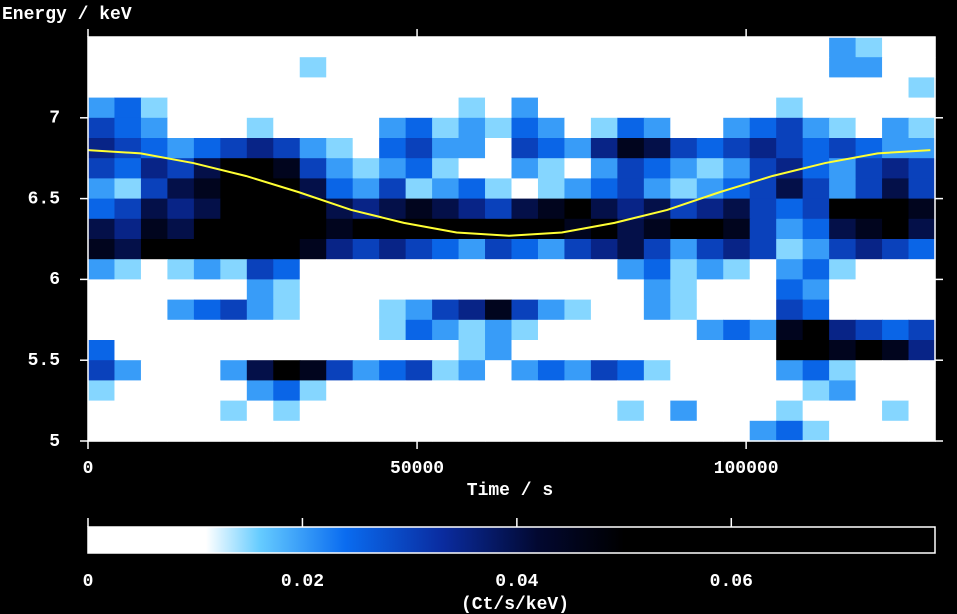  What do you see at coordinates (88, 469) in the screenshot?
I see `x-tick-label: 0` at bounding box center [88, 469].